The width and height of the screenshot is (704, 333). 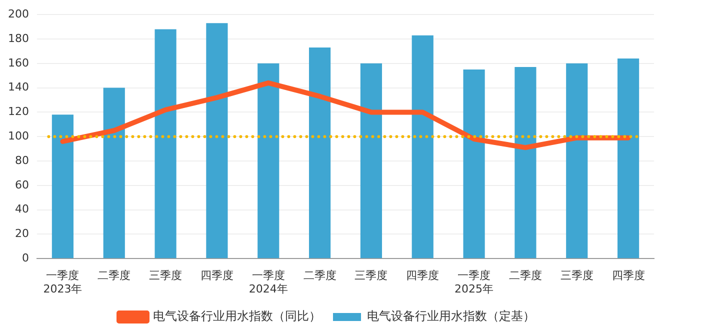 I want to click on y-tick-label: 200, so click(x=18, y=13).